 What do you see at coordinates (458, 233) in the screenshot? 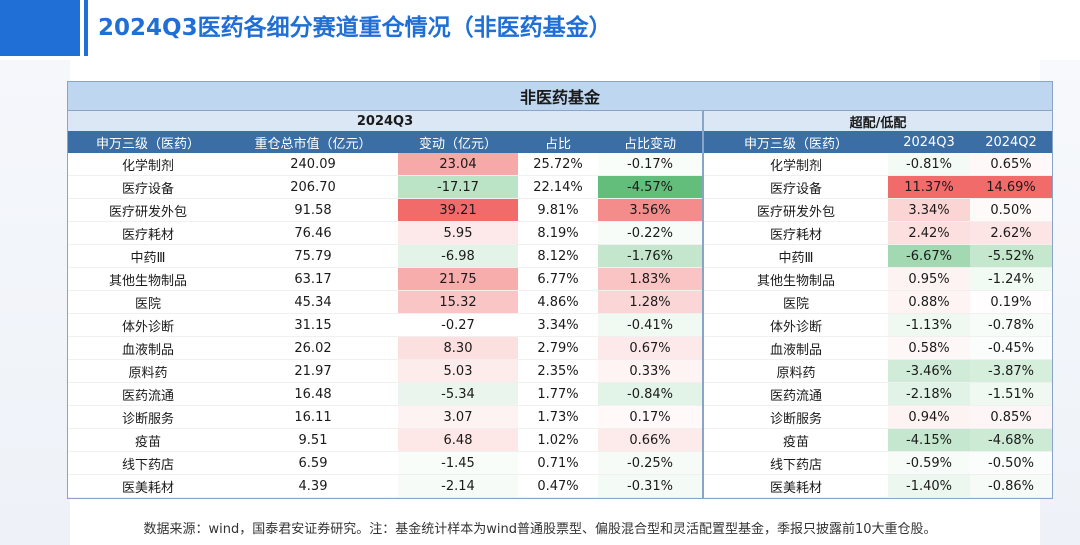
I see `cell-value-change: 5.95` at bounding box center [458, 233].